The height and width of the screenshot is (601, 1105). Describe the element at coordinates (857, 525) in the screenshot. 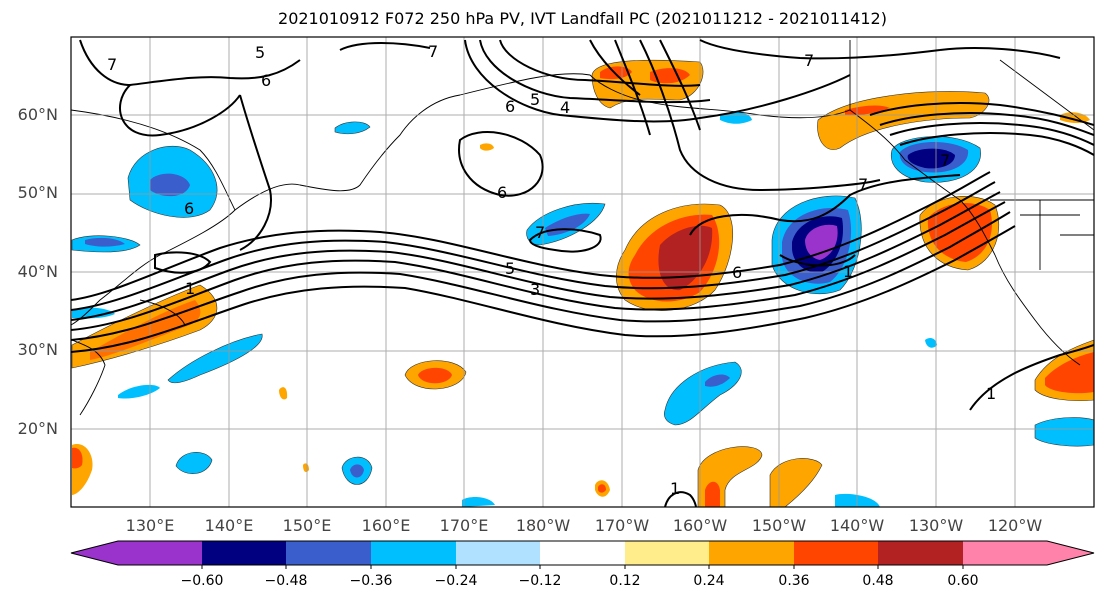

I see `lon-label: 140°W` at that location.